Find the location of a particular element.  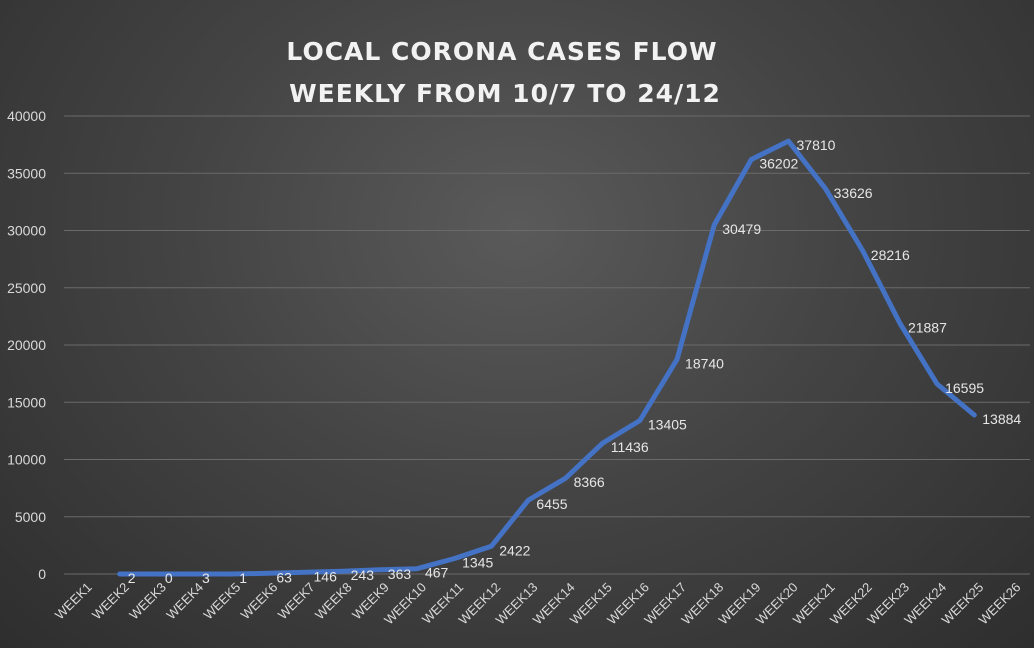

y-tick-label: 20000 is located at coordinates (26, 345).